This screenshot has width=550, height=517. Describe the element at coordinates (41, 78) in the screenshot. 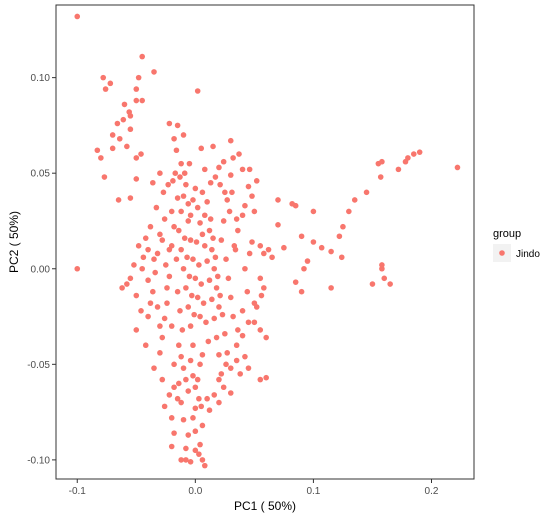

I see `y-tick-label: 0.10` at that location.